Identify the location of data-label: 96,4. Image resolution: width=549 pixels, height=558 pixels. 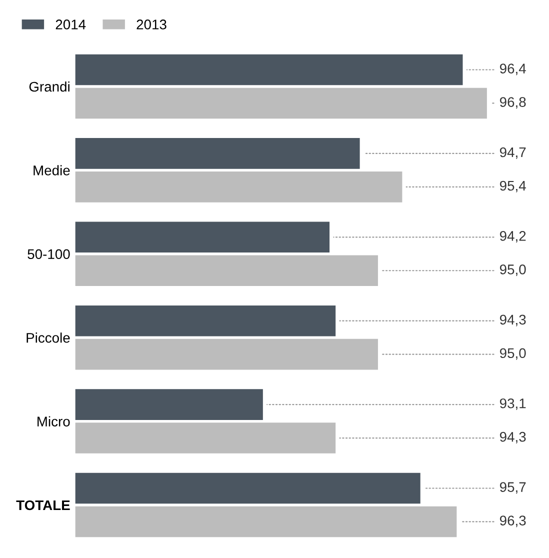
(513, 70).